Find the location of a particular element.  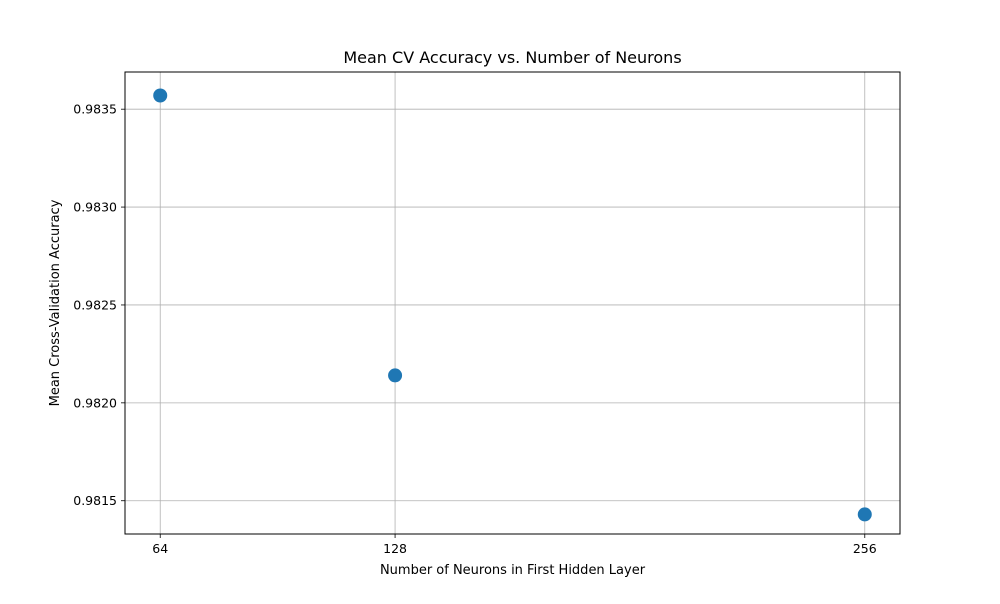

x-tick-label: 64 is located at coordinates (160, 548).